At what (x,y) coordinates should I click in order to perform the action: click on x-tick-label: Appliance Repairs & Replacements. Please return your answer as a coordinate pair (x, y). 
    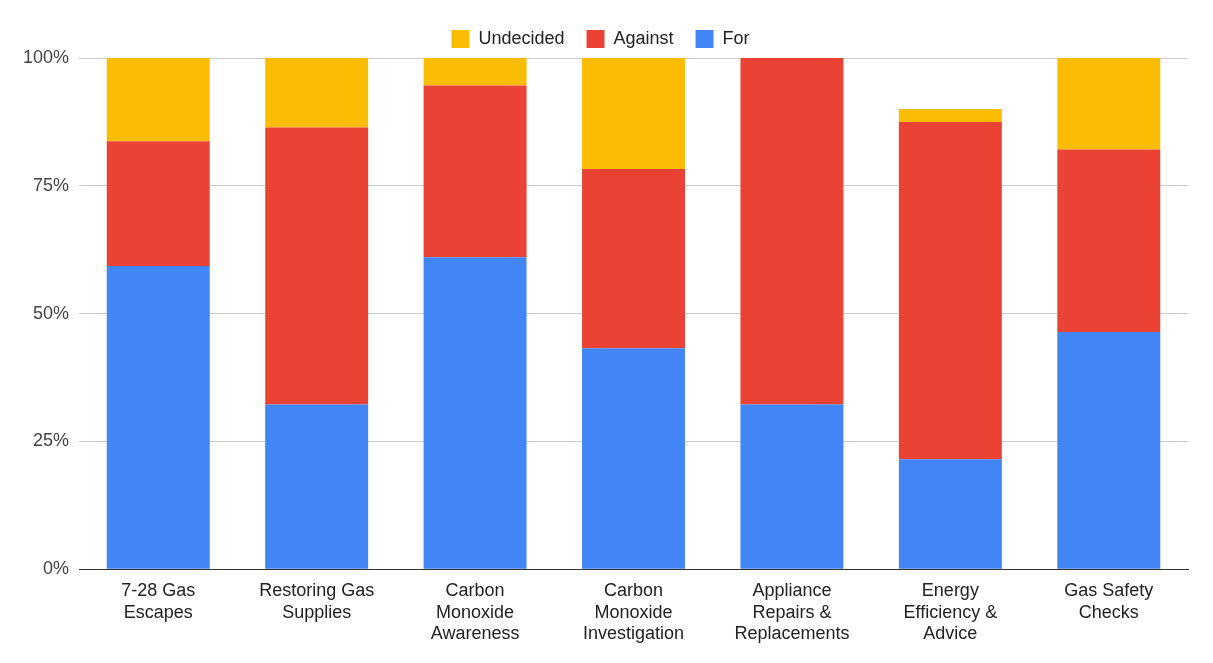
    Looking at the image, I should click on (792, 611).